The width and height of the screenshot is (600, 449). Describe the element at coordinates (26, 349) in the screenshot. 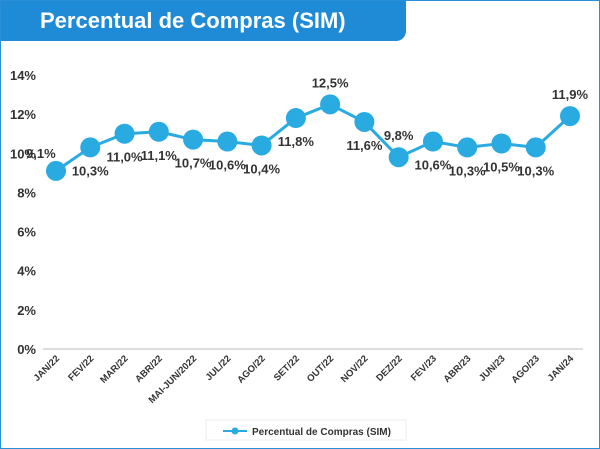

I see `y-tick-label: 0%` at that location.